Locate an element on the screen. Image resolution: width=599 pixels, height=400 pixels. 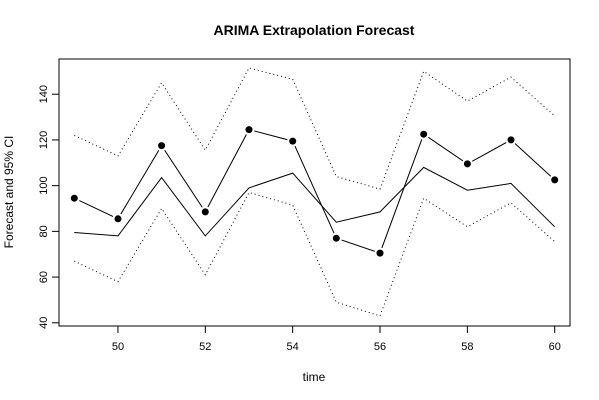
y-tick-label: 120 is located at coordinates (44, 140).